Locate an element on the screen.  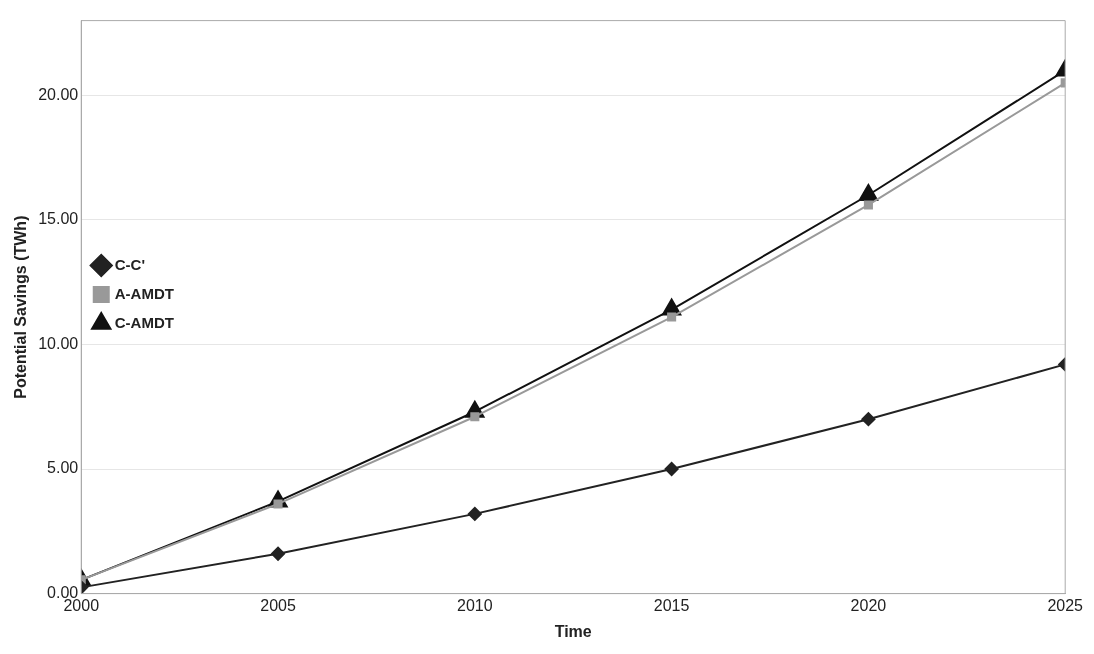
y-tick-label: 15.00 is located at coordinates (58, 219).